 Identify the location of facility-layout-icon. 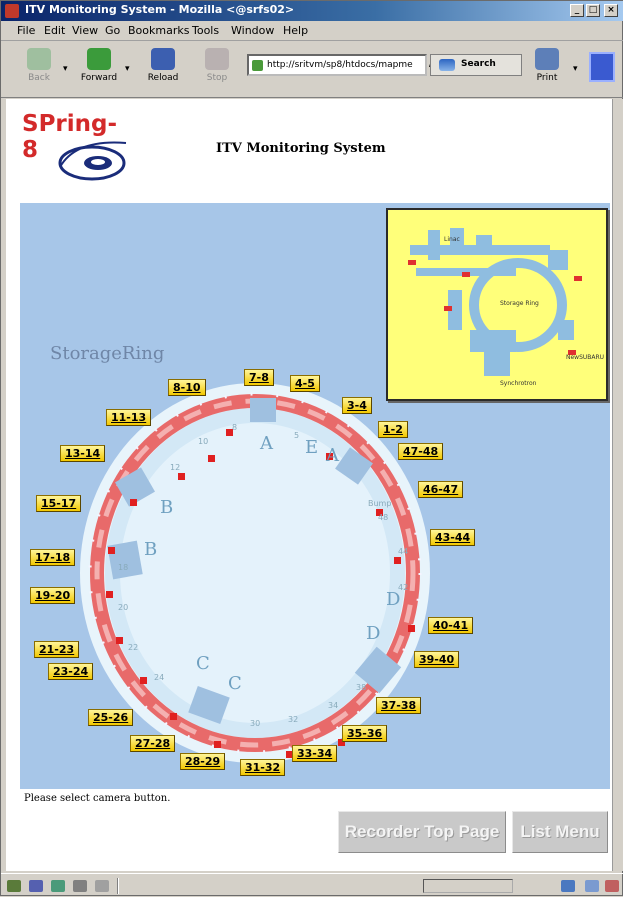
(495, 302).